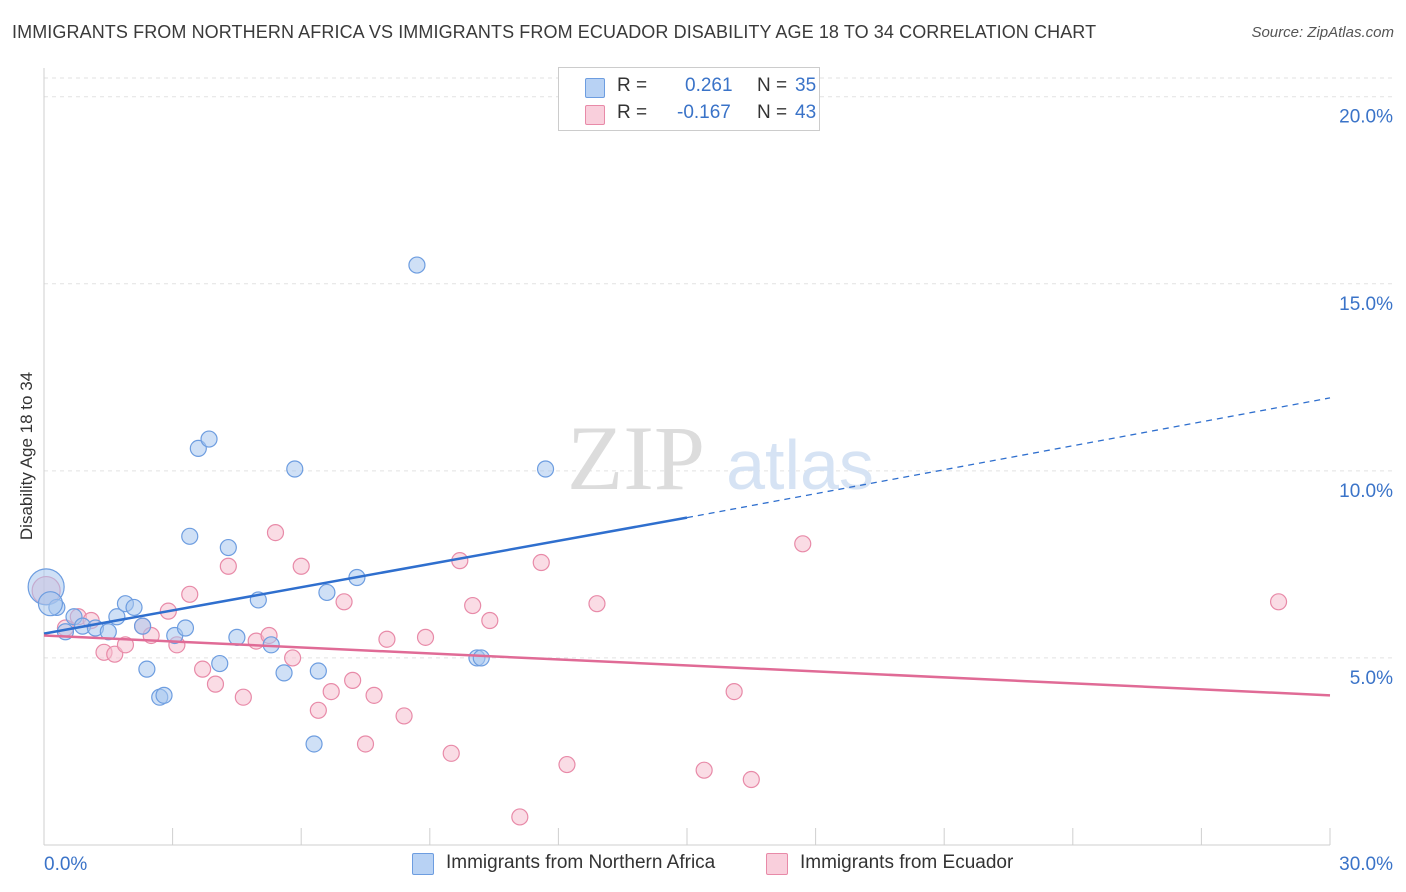  Describe the element at coordinates (689, 99) in the screenshot. I see `stats-legend: R = 0.261 N = 35 R = -0.167 N = 43` at that location.